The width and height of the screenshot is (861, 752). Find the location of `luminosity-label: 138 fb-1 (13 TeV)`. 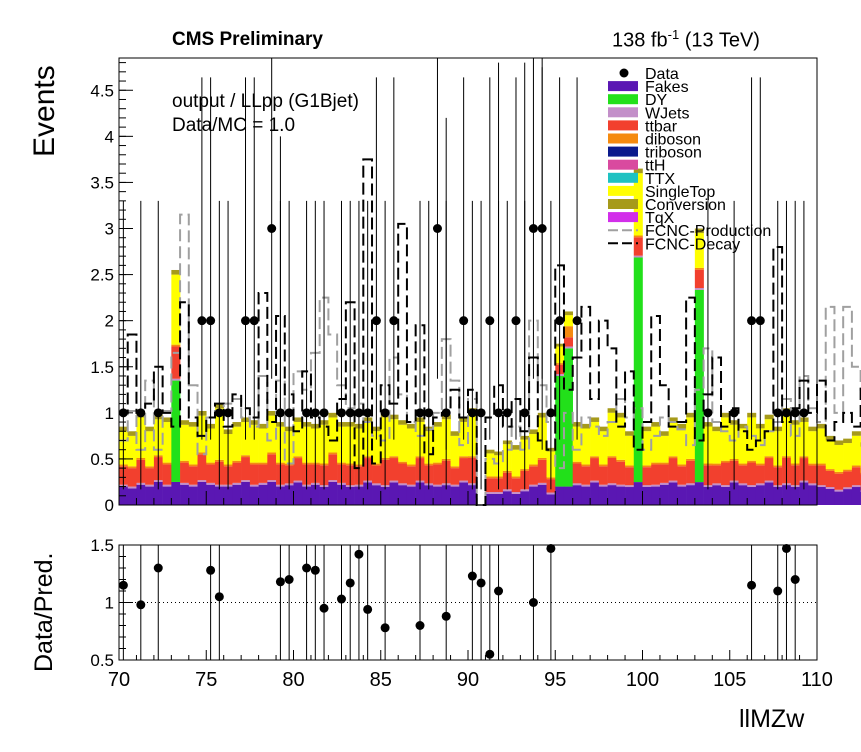

luminosity-label: 138 fb-1 (13 TeV) is located at coordinates (686, 40).